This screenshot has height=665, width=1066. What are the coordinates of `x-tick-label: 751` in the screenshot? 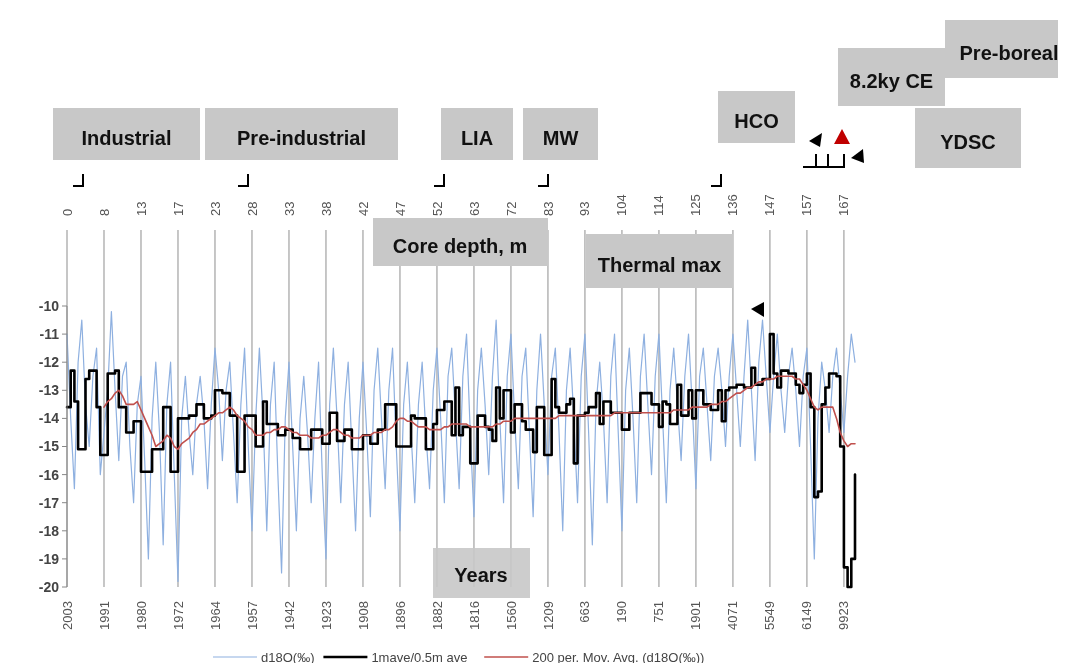 It's located at (659, 612).